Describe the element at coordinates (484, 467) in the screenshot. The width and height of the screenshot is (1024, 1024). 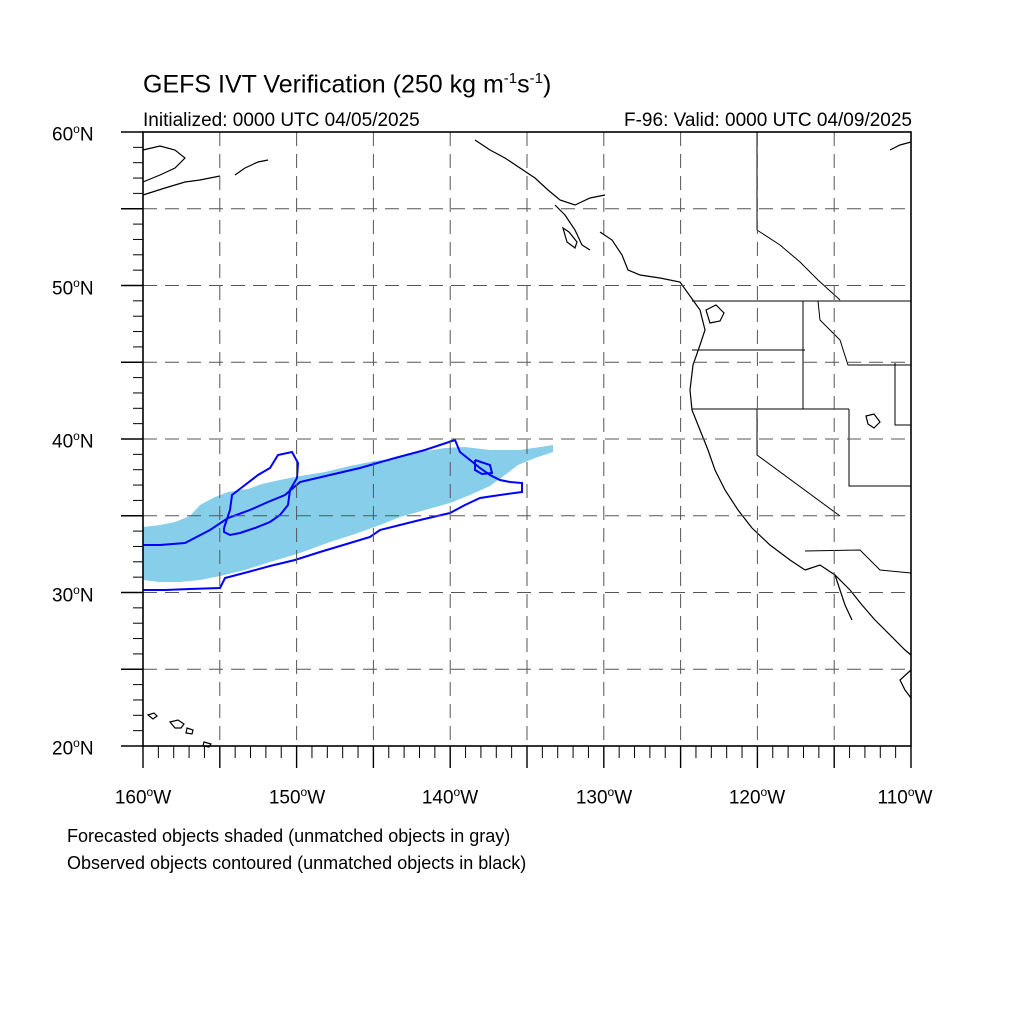
I see `observed-object-contour-inner` at that location.